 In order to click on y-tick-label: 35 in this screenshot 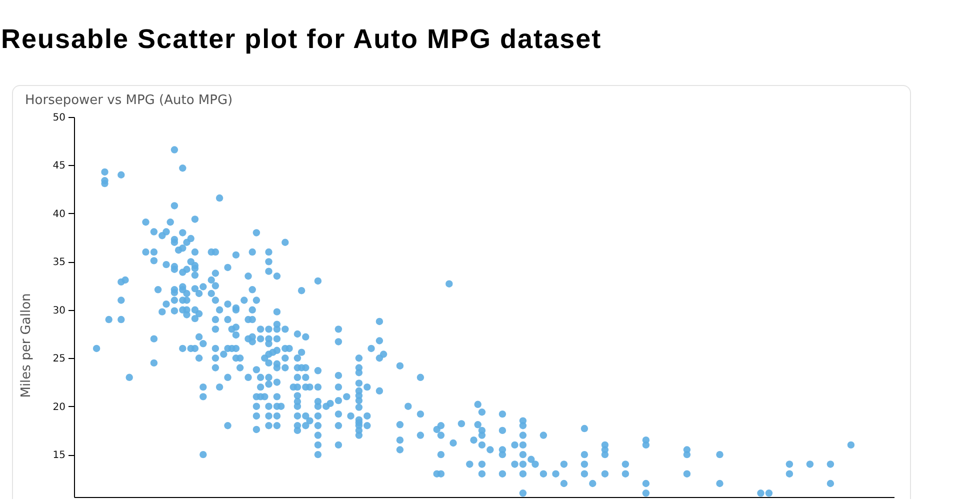, I will do `click(59, 262)`.